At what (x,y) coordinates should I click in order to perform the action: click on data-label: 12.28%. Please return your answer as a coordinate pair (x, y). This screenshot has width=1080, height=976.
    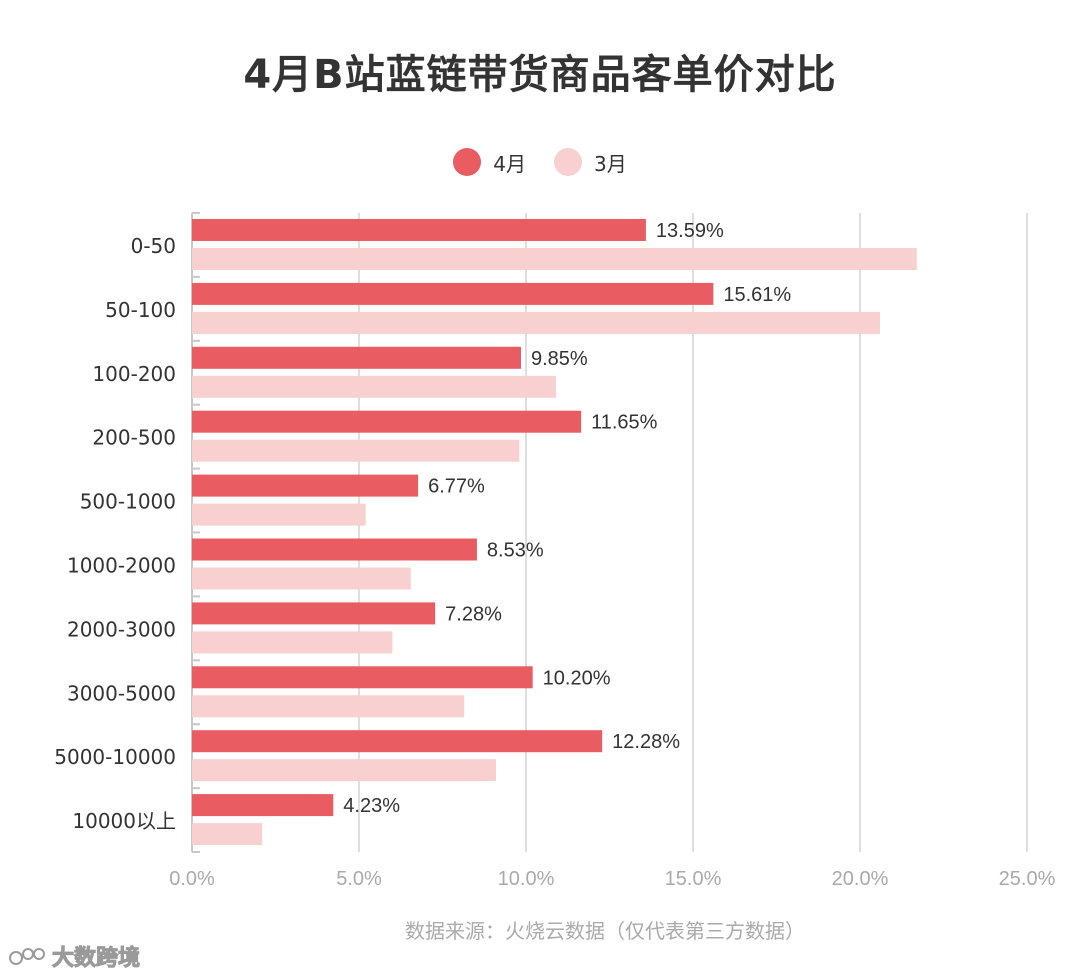
    Looking at the image, I should click on (646, 742).